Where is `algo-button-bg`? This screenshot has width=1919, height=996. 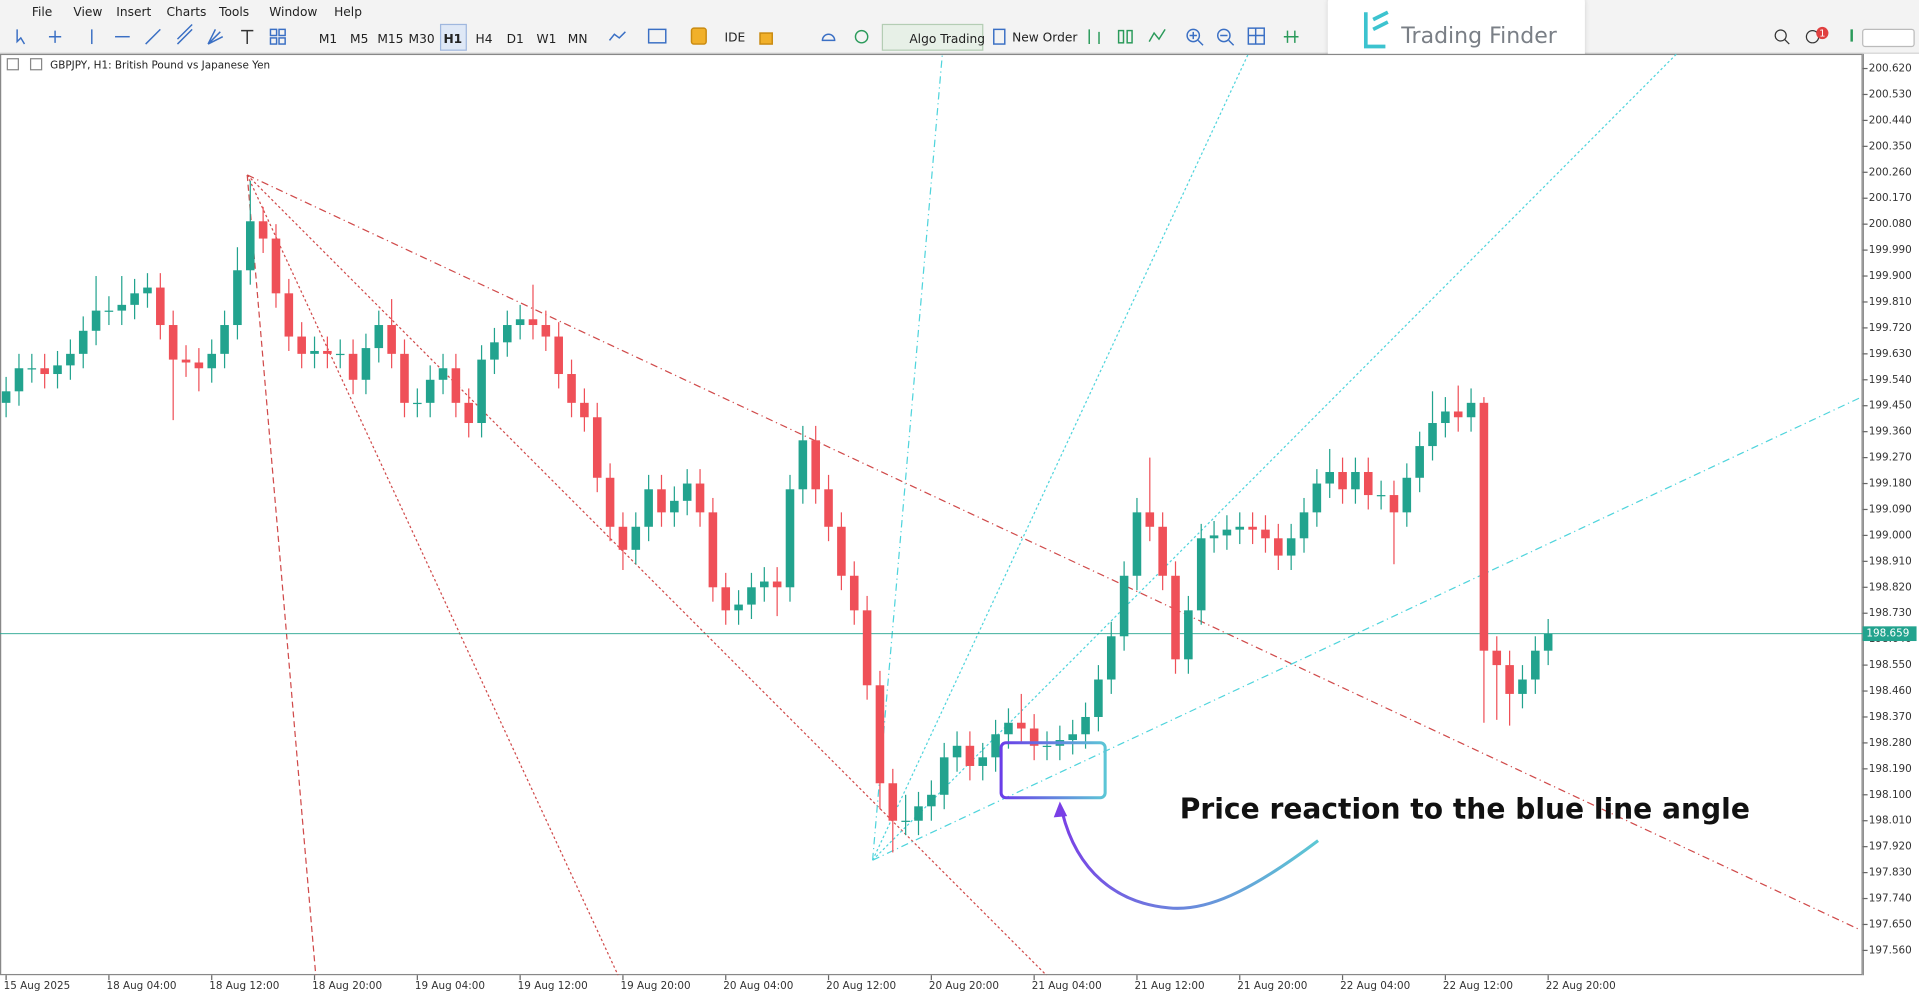 algo-button-bg is located at coordinates (932, 37).